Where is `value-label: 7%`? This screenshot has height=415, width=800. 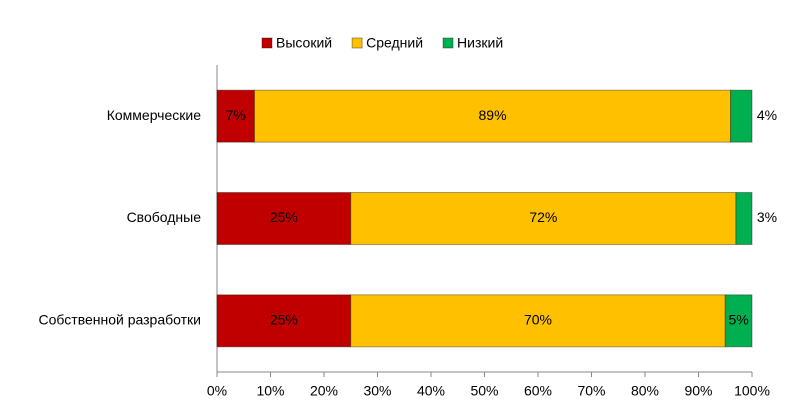
value-label: 7% is located at coordinates (236, 115).